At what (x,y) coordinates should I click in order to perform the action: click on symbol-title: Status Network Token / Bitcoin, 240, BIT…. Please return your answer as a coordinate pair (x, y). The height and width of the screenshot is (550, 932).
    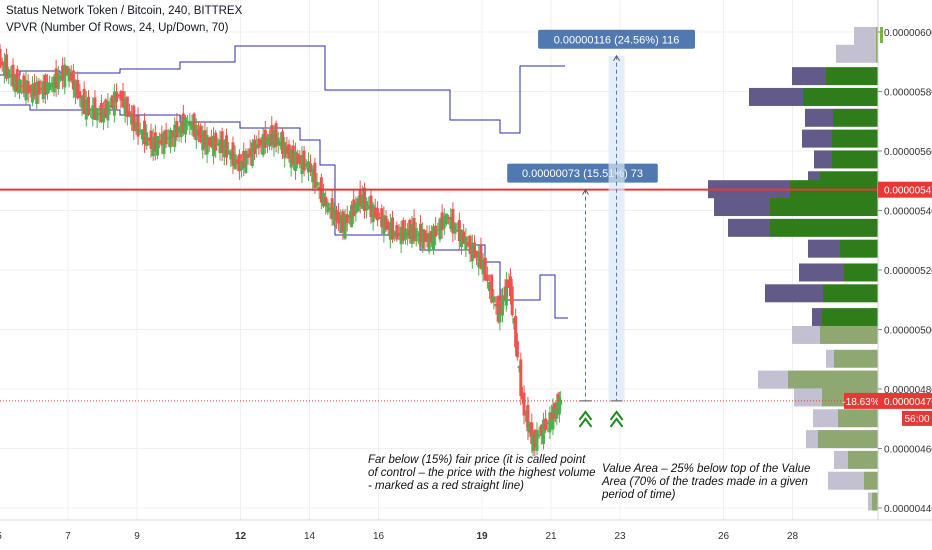
    Looking at the image, I should click on (124, 11).